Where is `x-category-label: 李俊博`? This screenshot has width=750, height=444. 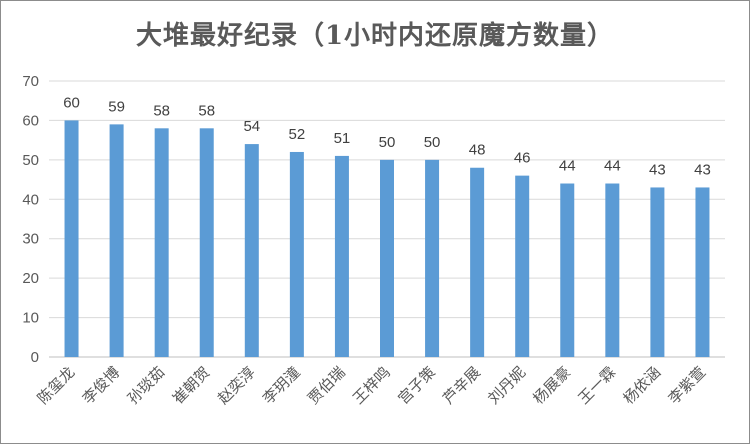
x-category-label: 李俊博 is located at coordinates (101, 385).